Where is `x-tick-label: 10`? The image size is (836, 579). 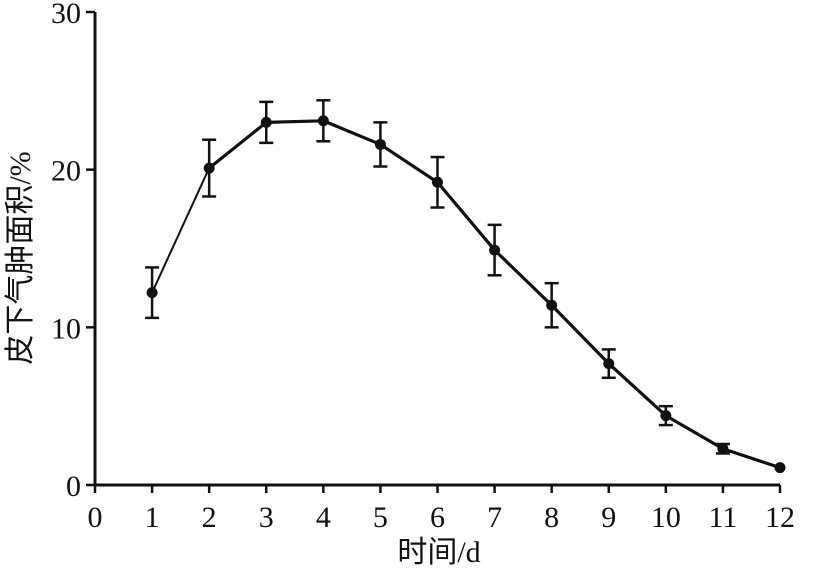
x-tick-label: 10 is located at coordinates (666, 517).